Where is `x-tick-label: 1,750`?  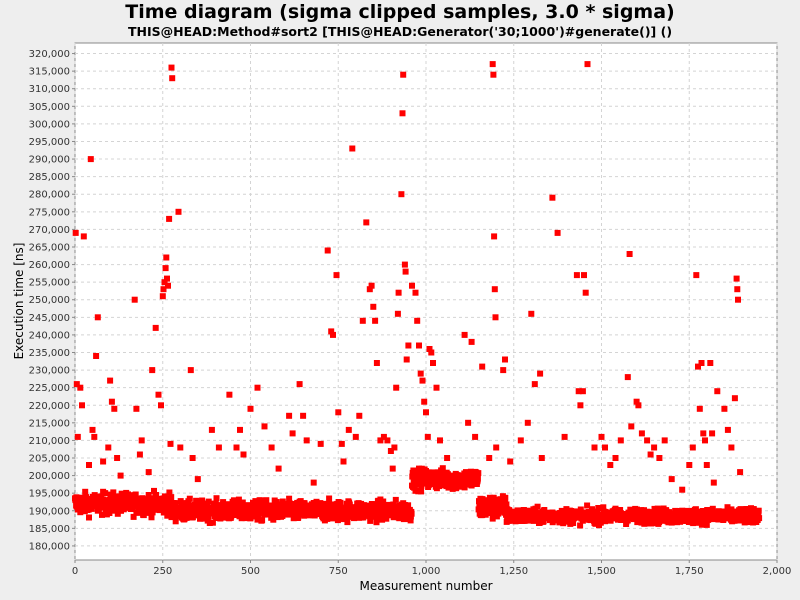
x-tick-label: 1,750 is located at coordinates (689, 571).